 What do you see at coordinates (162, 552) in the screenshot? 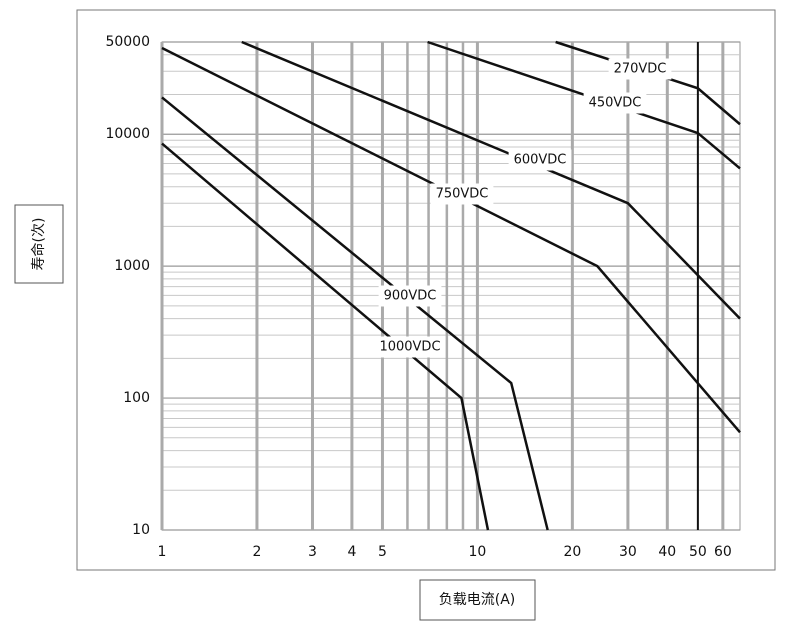
I see `x-tick-label: 1` at bounding box center [162, 552].